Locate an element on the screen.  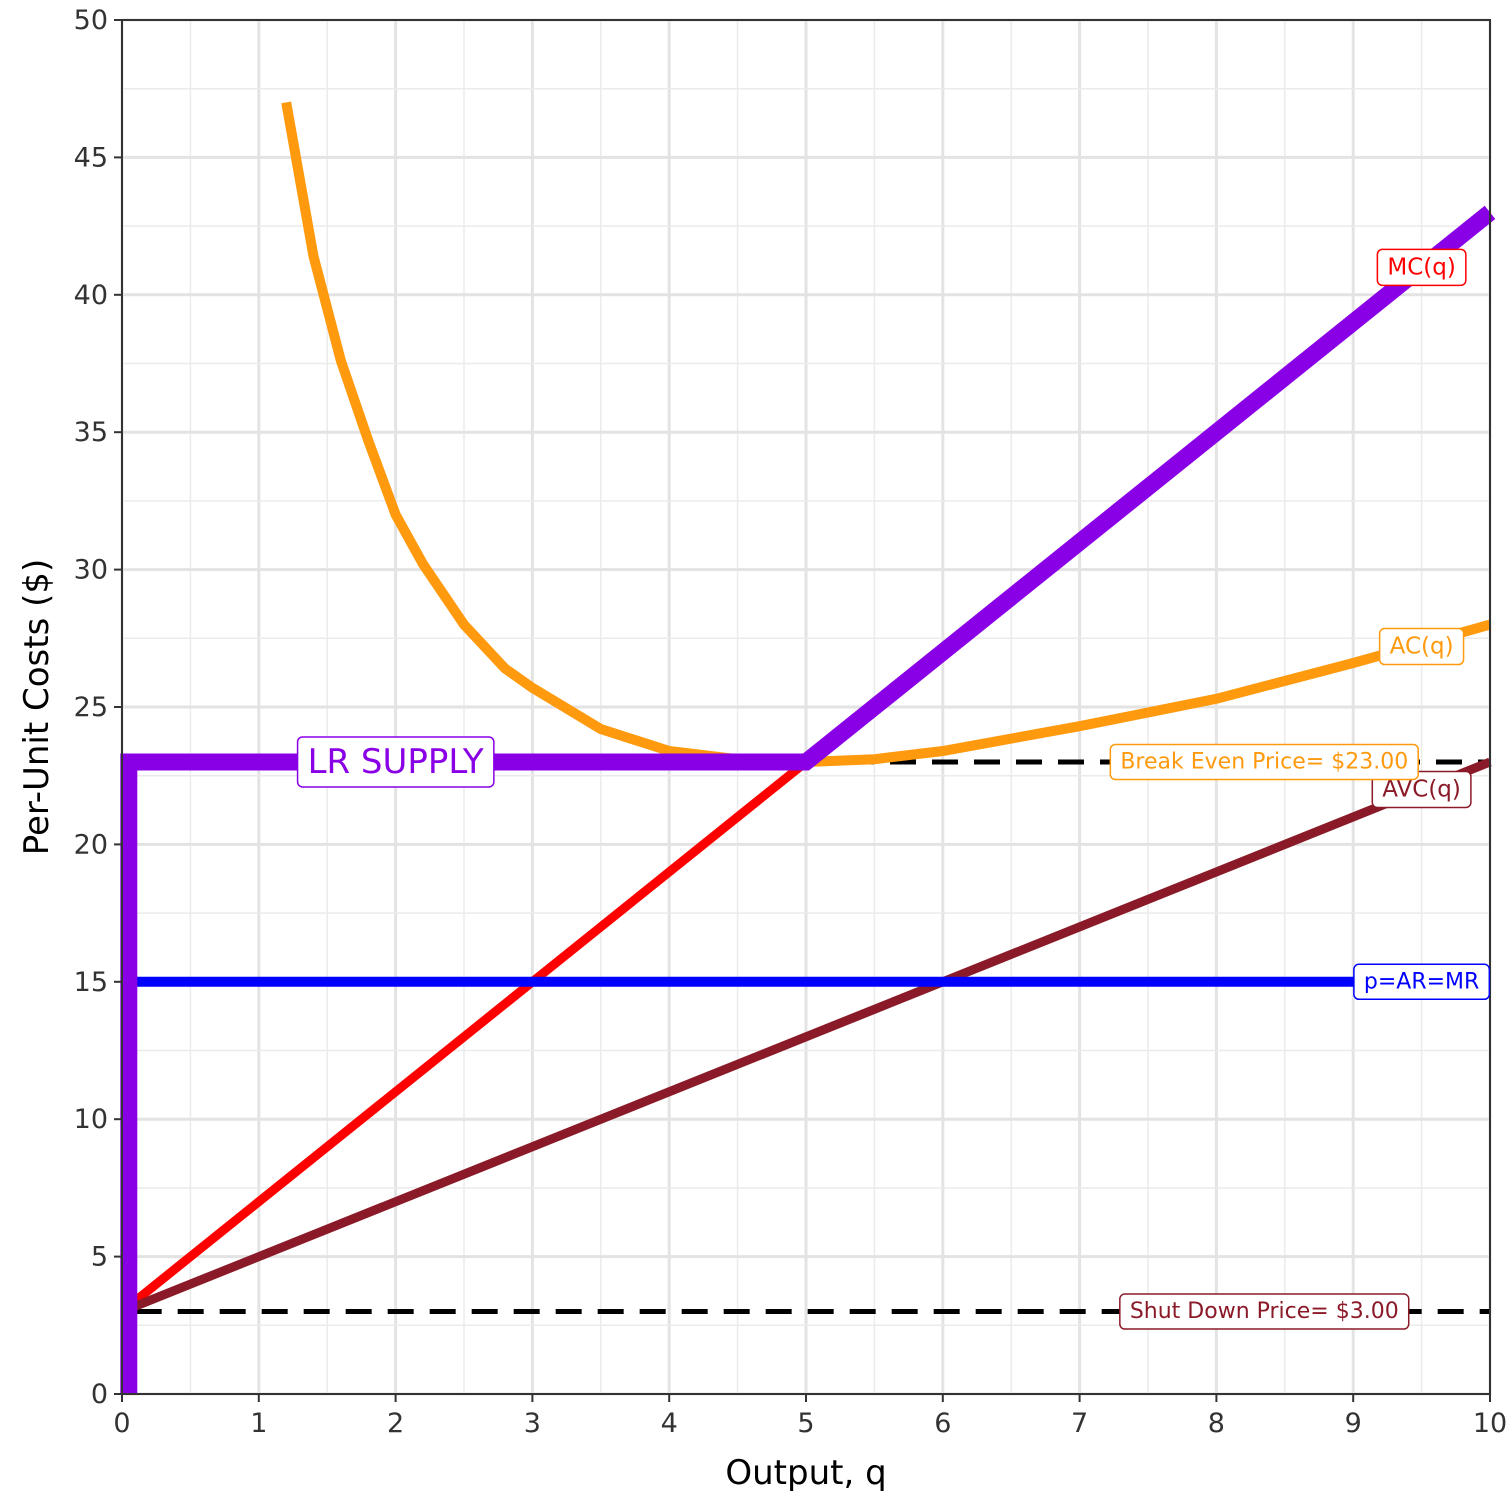
x-tick-label: 1 is located at coordinates (258, 1423).